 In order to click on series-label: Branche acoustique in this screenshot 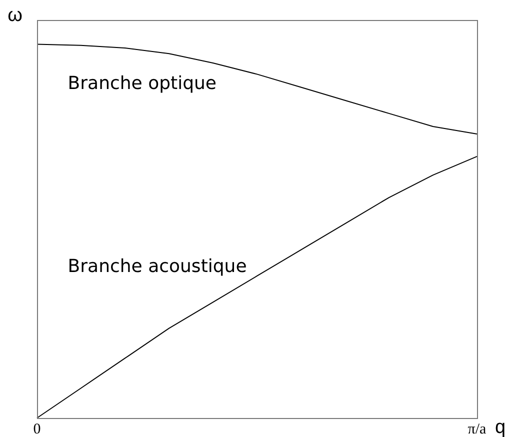, I will do `click(157, 267)`.